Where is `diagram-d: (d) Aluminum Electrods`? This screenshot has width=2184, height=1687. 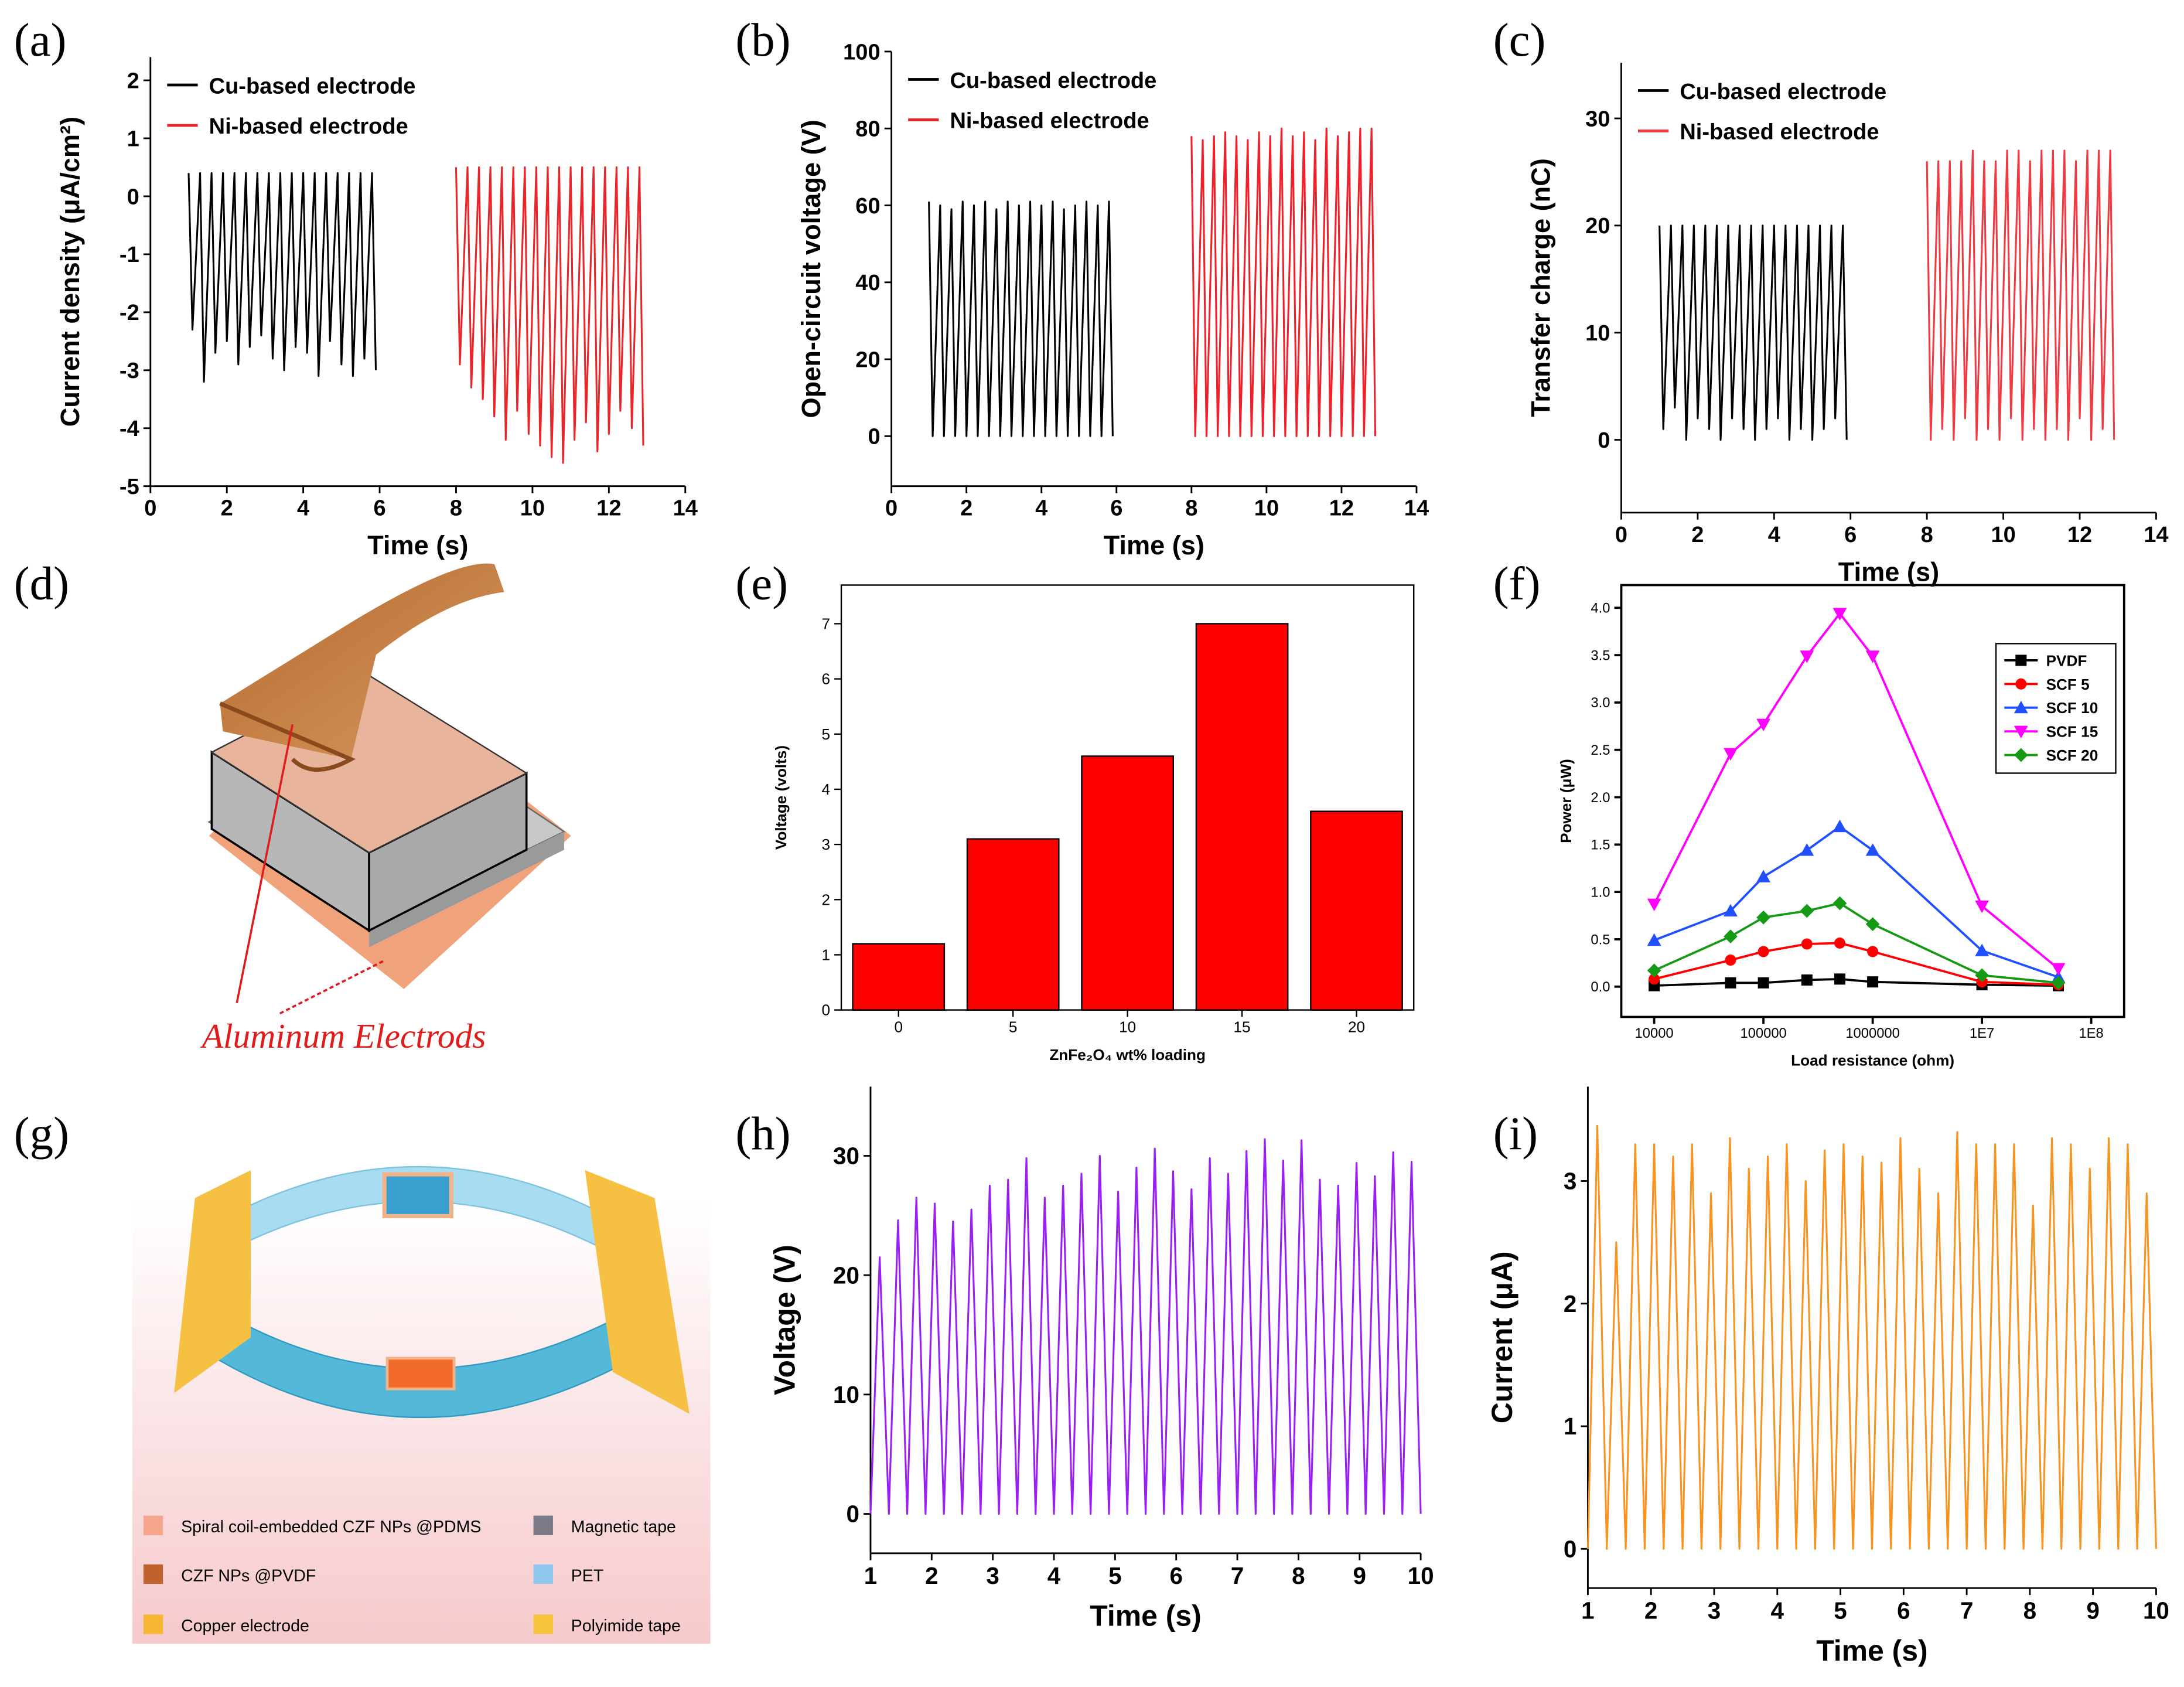 diagram-d: (d) Aluminum Electrods is located at coordinates (292, 806).